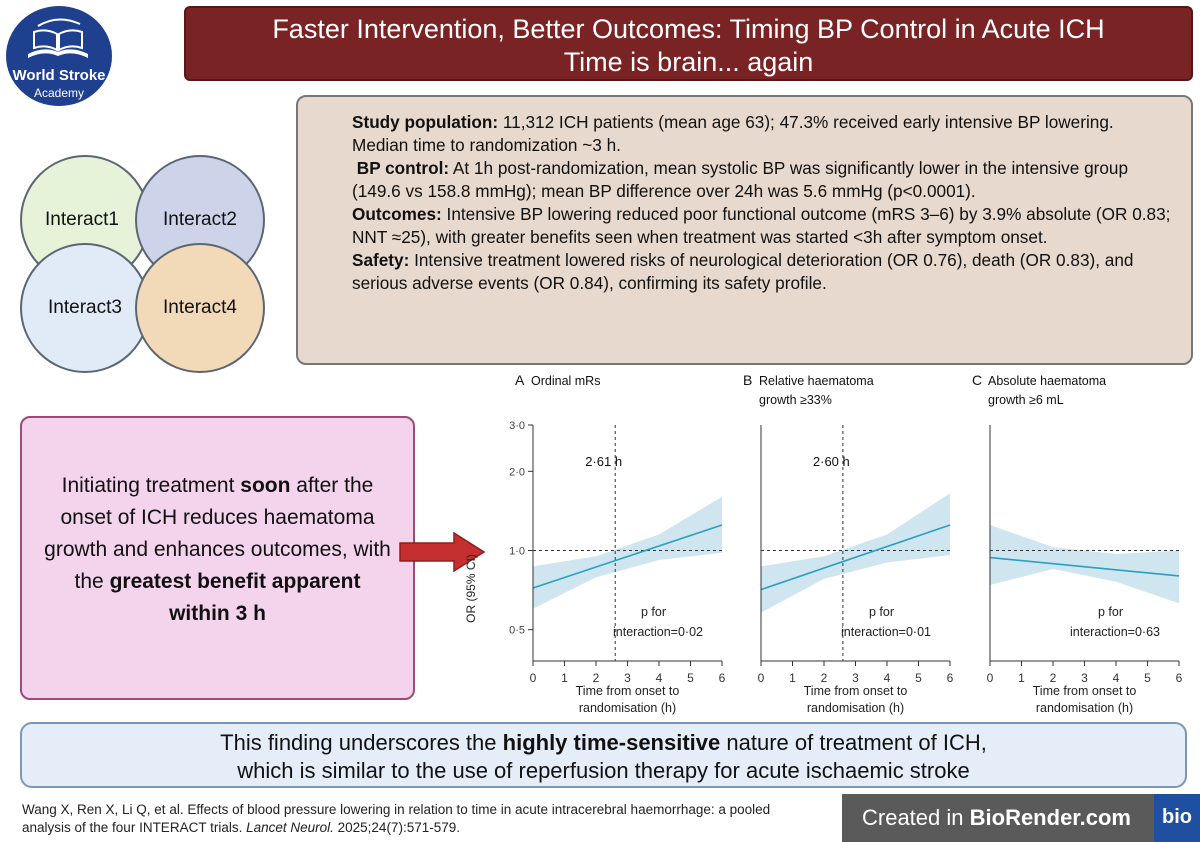 The height and width of the screenshot is (842, 1200). I want to click on panel-letter: B, so click(747, 380).